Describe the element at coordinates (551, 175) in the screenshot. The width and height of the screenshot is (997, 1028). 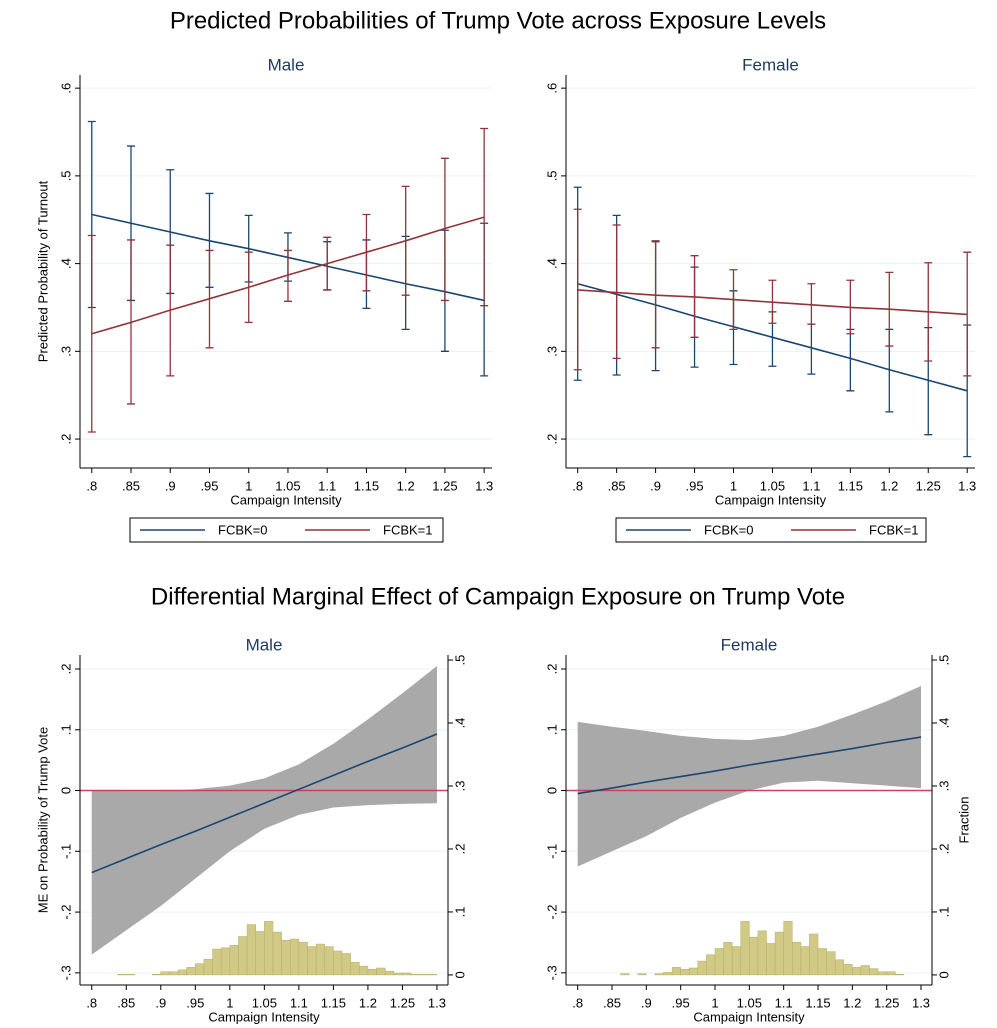
I see `y-tick-label: .5` at that location.